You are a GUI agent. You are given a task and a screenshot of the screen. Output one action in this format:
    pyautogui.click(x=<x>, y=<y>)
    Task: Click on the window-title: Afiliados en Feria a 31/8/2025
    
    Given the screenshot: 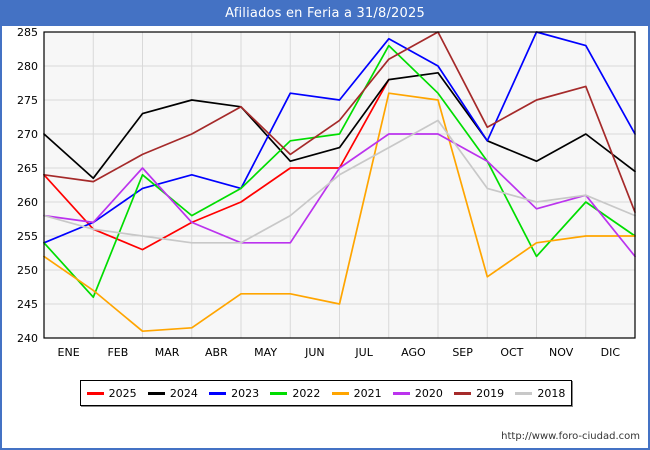 What is the action you would take?
    pyautogui.click(x=325, y=14)
    